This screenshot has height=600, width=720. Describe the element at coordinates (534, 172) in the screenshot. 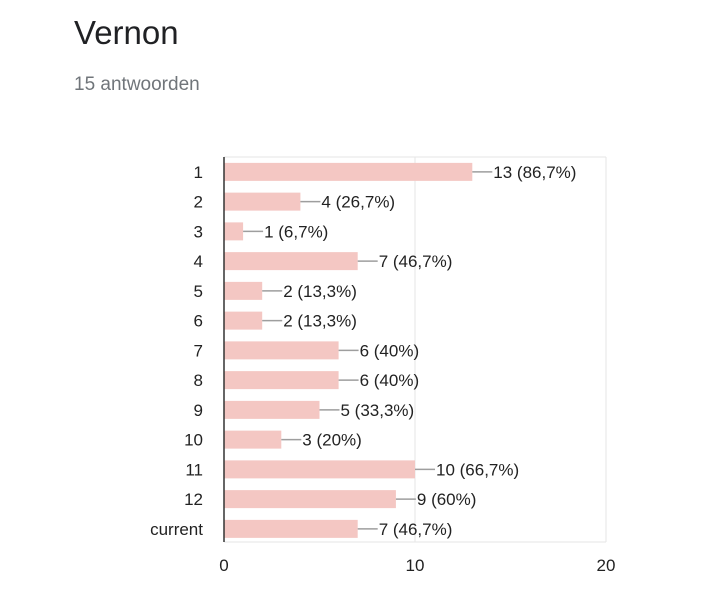

I see `data-label: 13 (86,7%)` at that location.